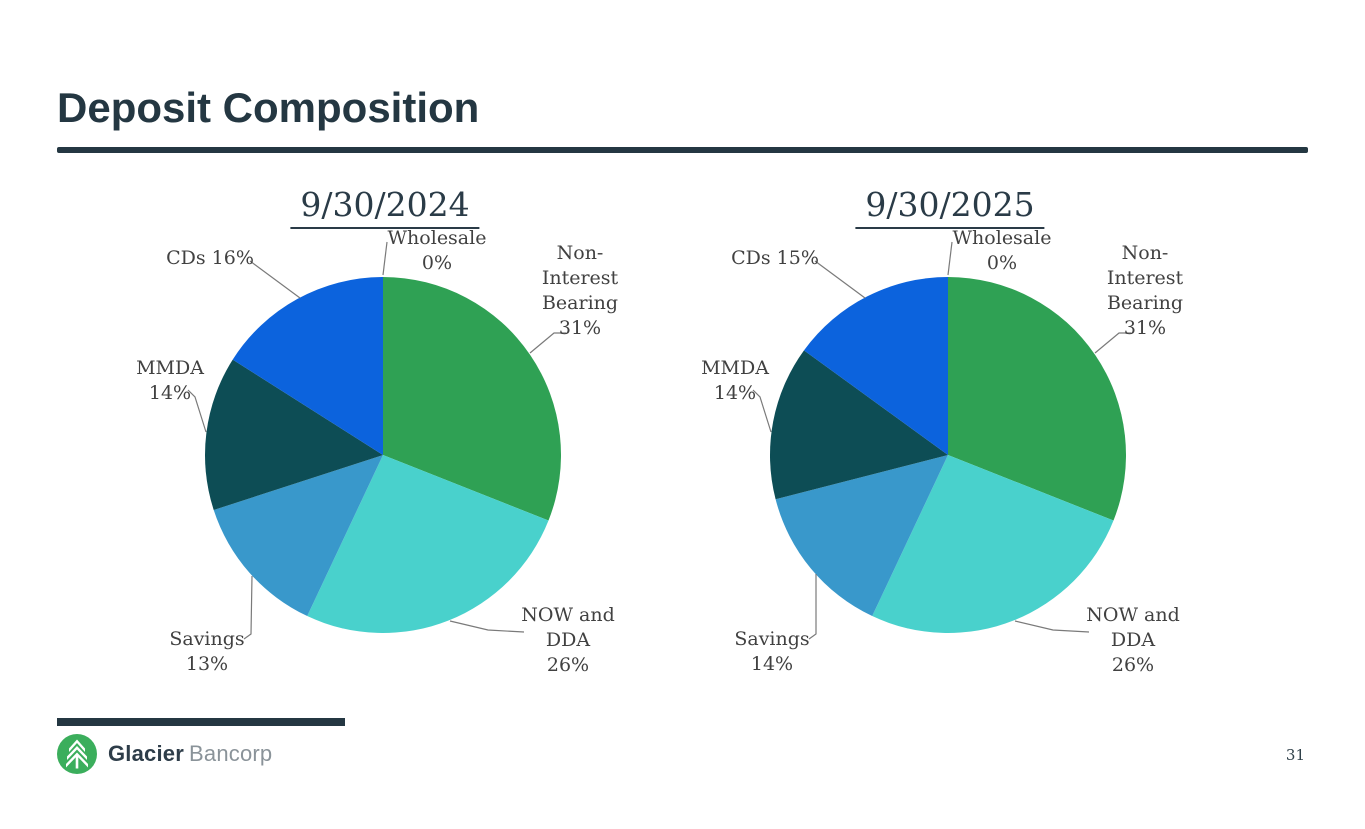  What do you see at coordinates (268, 107) in the screenshot?
I see `page-title: Deposit Composition` at bounding box center [268, 107].